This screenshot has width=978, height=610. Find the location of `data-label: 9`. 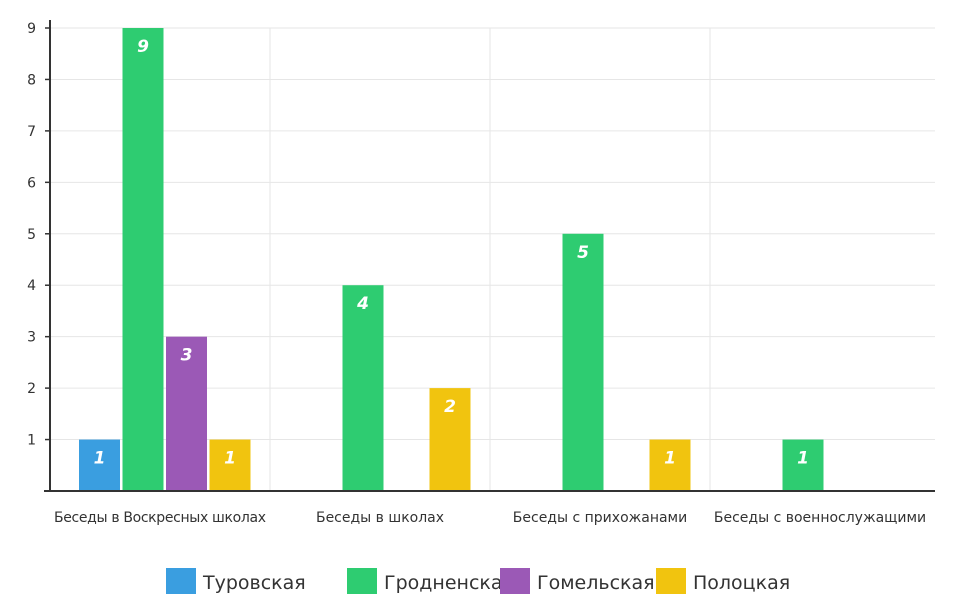

data-label: 9 is located at coordinates (143, 47).